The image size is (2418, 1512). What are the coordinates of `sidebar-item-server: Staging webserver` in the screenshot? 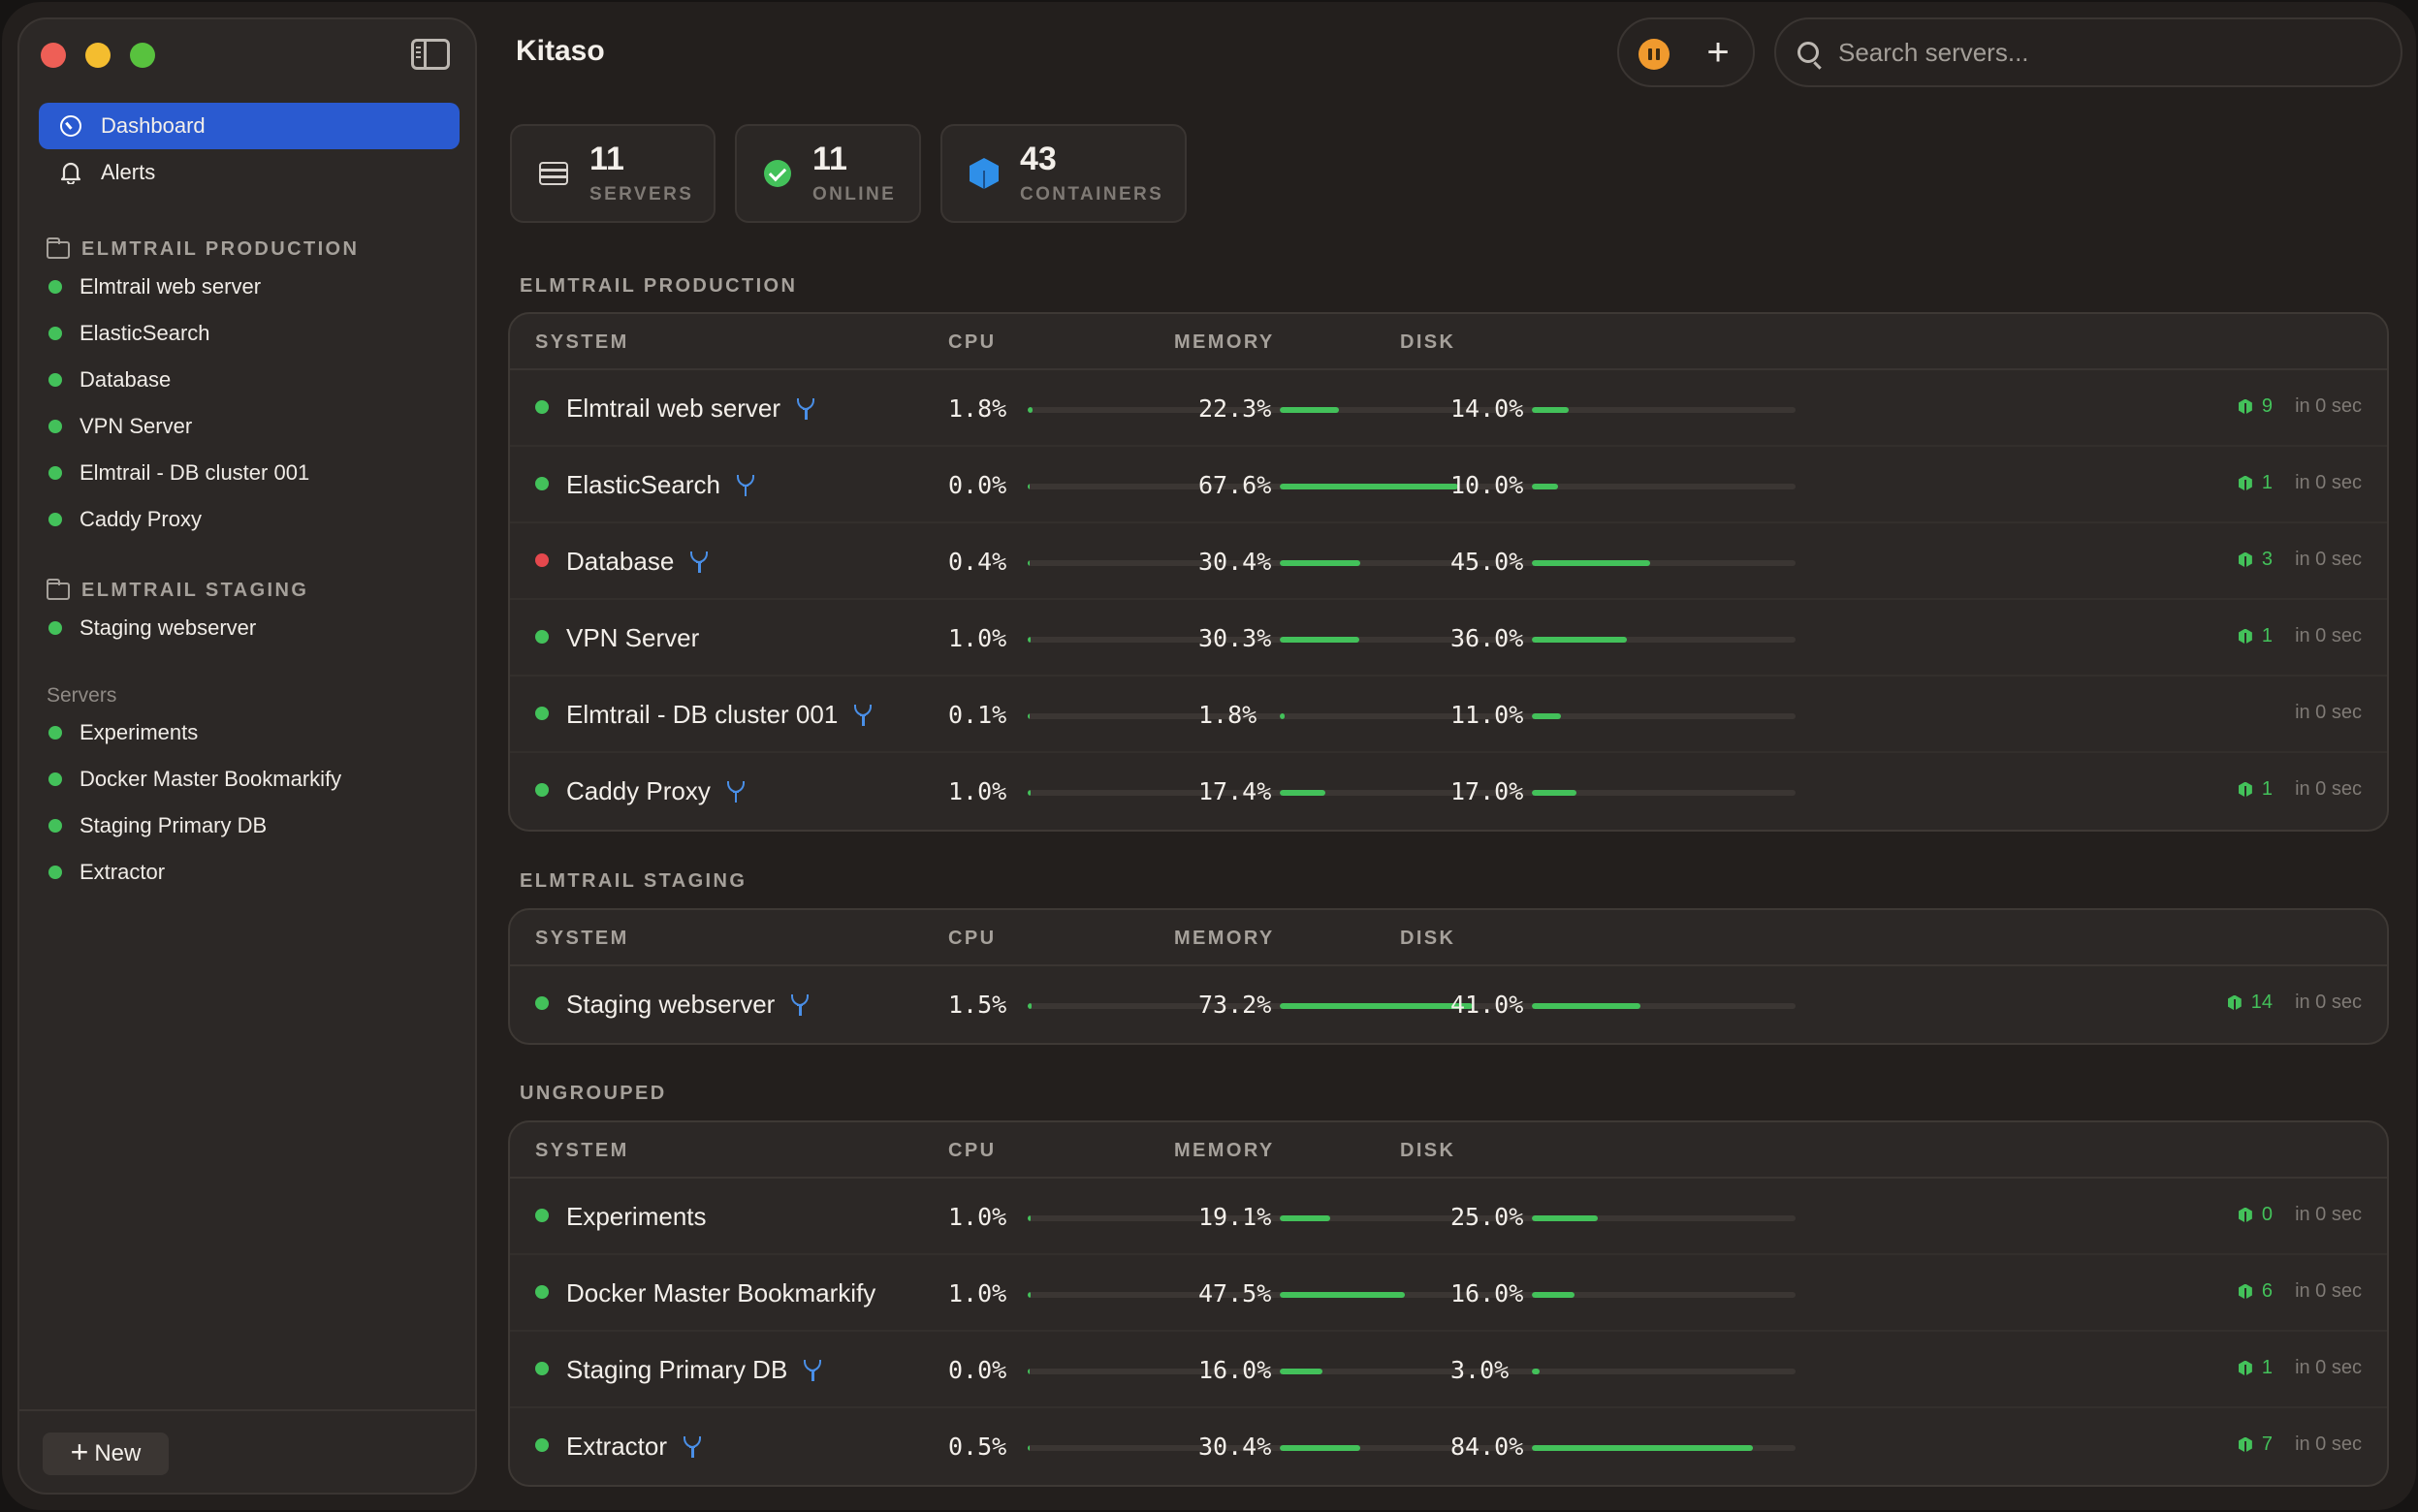 It's located at (152, 628).